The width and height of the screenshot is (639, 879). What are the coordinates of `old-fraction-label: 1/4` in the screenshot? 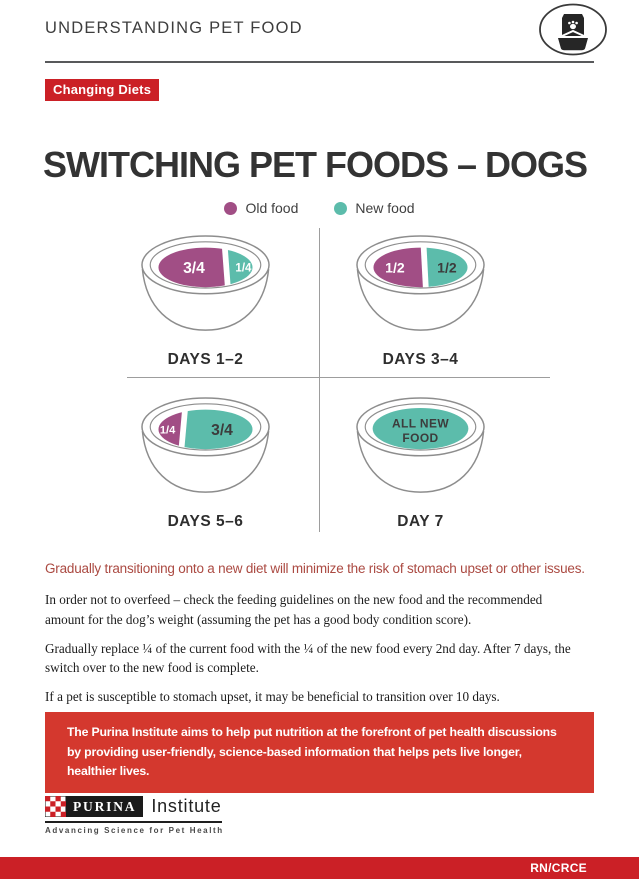 It's located at (168, 431).